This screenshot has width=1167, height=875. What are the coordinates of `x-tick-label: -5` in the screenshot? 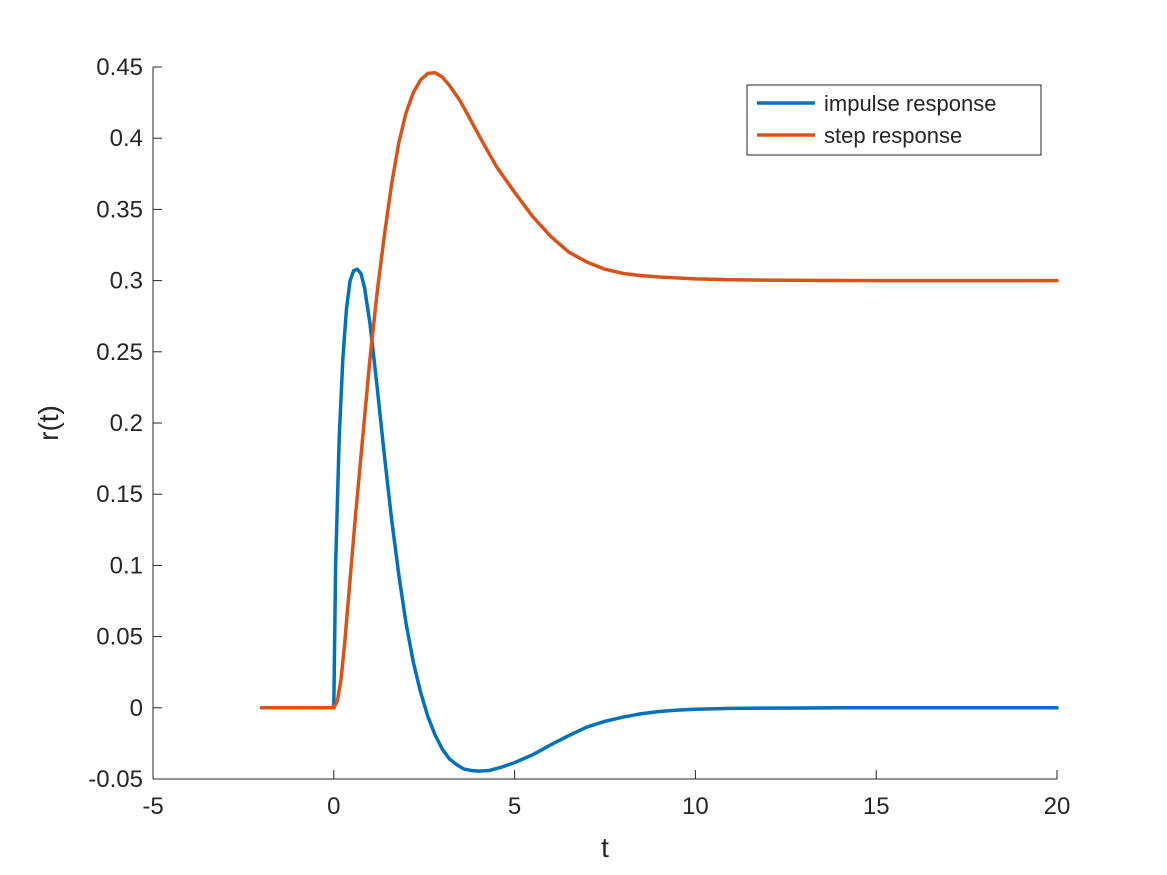 It's located at (152, 806).